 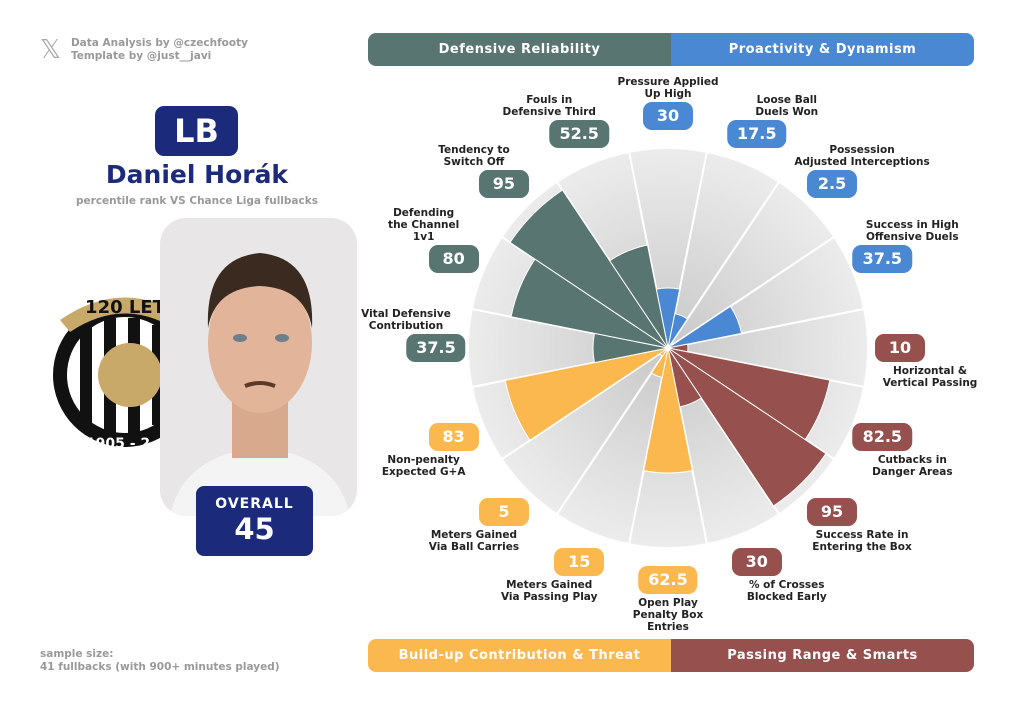 I want to click on value-badge: 52.5, so click(x=579, y=133).